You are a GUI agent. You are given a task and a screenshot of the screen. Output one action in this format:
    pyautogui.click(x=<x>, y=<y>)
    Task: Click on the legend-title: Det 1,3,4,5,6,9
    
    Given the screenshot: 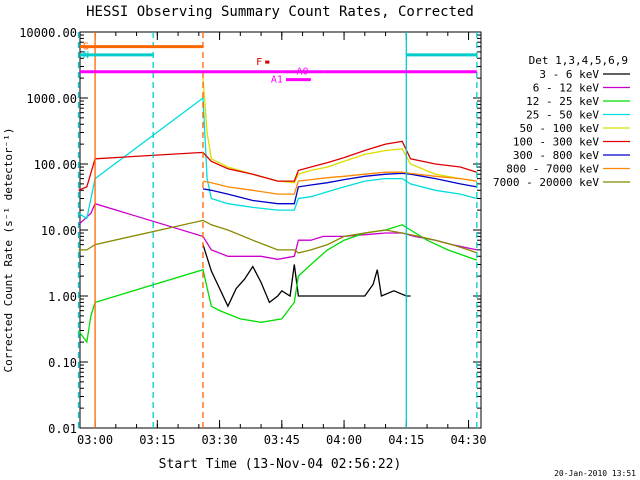 What is the action you would take?
    pyautogui.click(x=578, y=60)
    